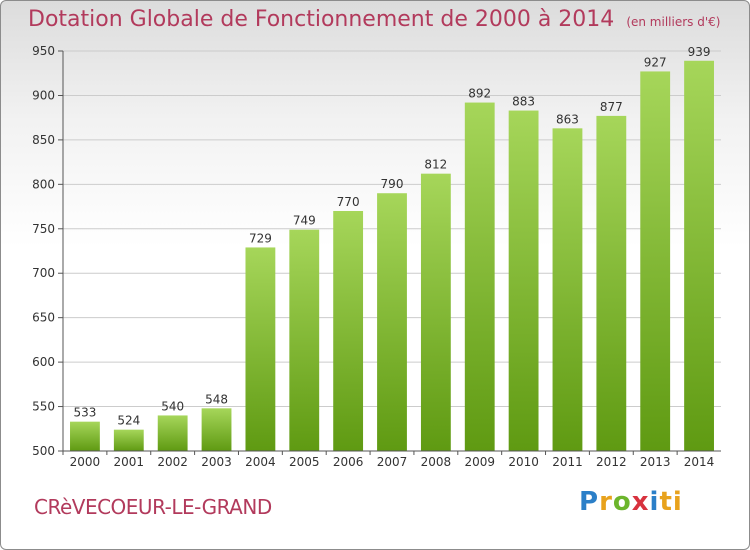 Image resolution: width=750 pixels, height=550 pixels. Describe the element at coordinates (673, 22) in the screenshot. I see `chart-unit: (en milliers d'€)` at that location.